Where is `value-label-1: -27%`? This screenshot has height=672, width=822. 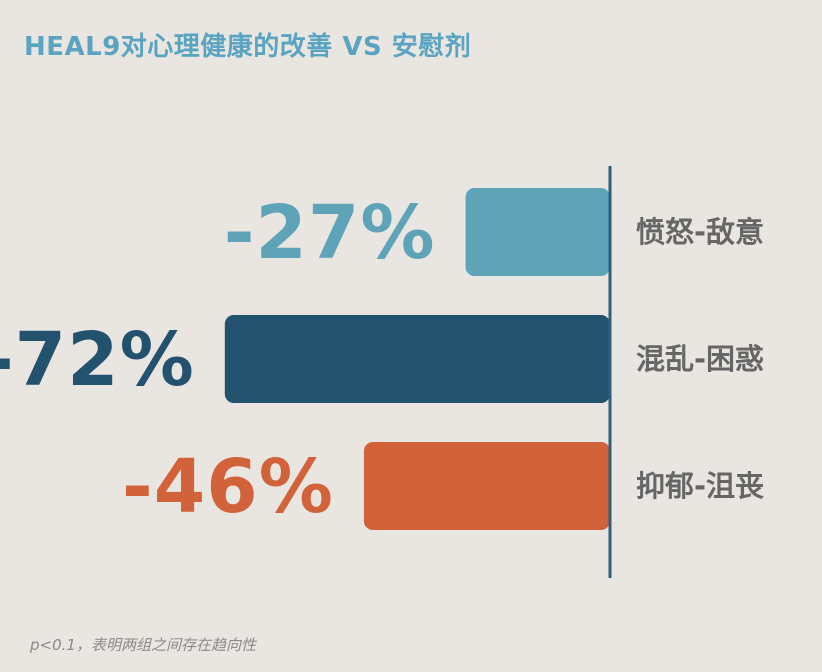 value-label-1: -27% is located at coordinates (330, 233).